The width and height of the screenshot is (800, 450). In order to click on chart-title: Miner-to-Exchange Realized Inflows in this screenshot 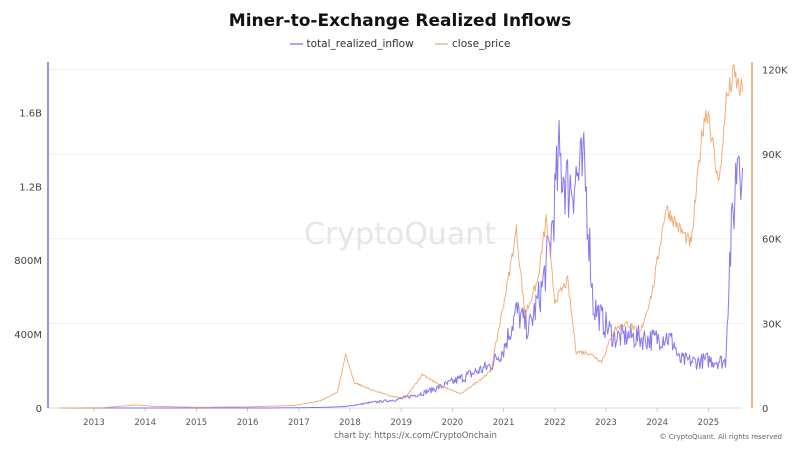, I will do `click(400, 21)`.